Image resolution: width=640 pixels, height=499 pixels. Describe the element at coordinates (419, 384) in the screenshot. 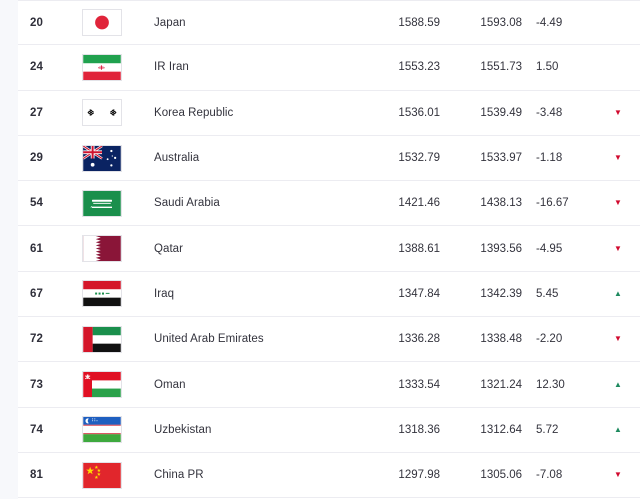

I see `points-cell: 1333.54` at that location.